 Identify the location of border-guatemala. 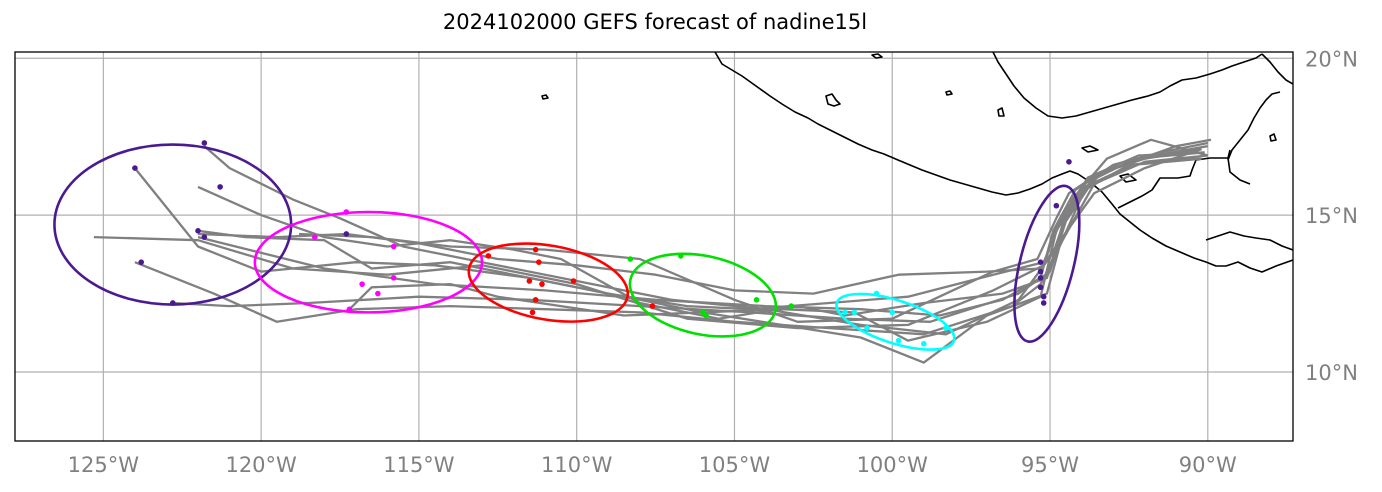
(1174, 179).